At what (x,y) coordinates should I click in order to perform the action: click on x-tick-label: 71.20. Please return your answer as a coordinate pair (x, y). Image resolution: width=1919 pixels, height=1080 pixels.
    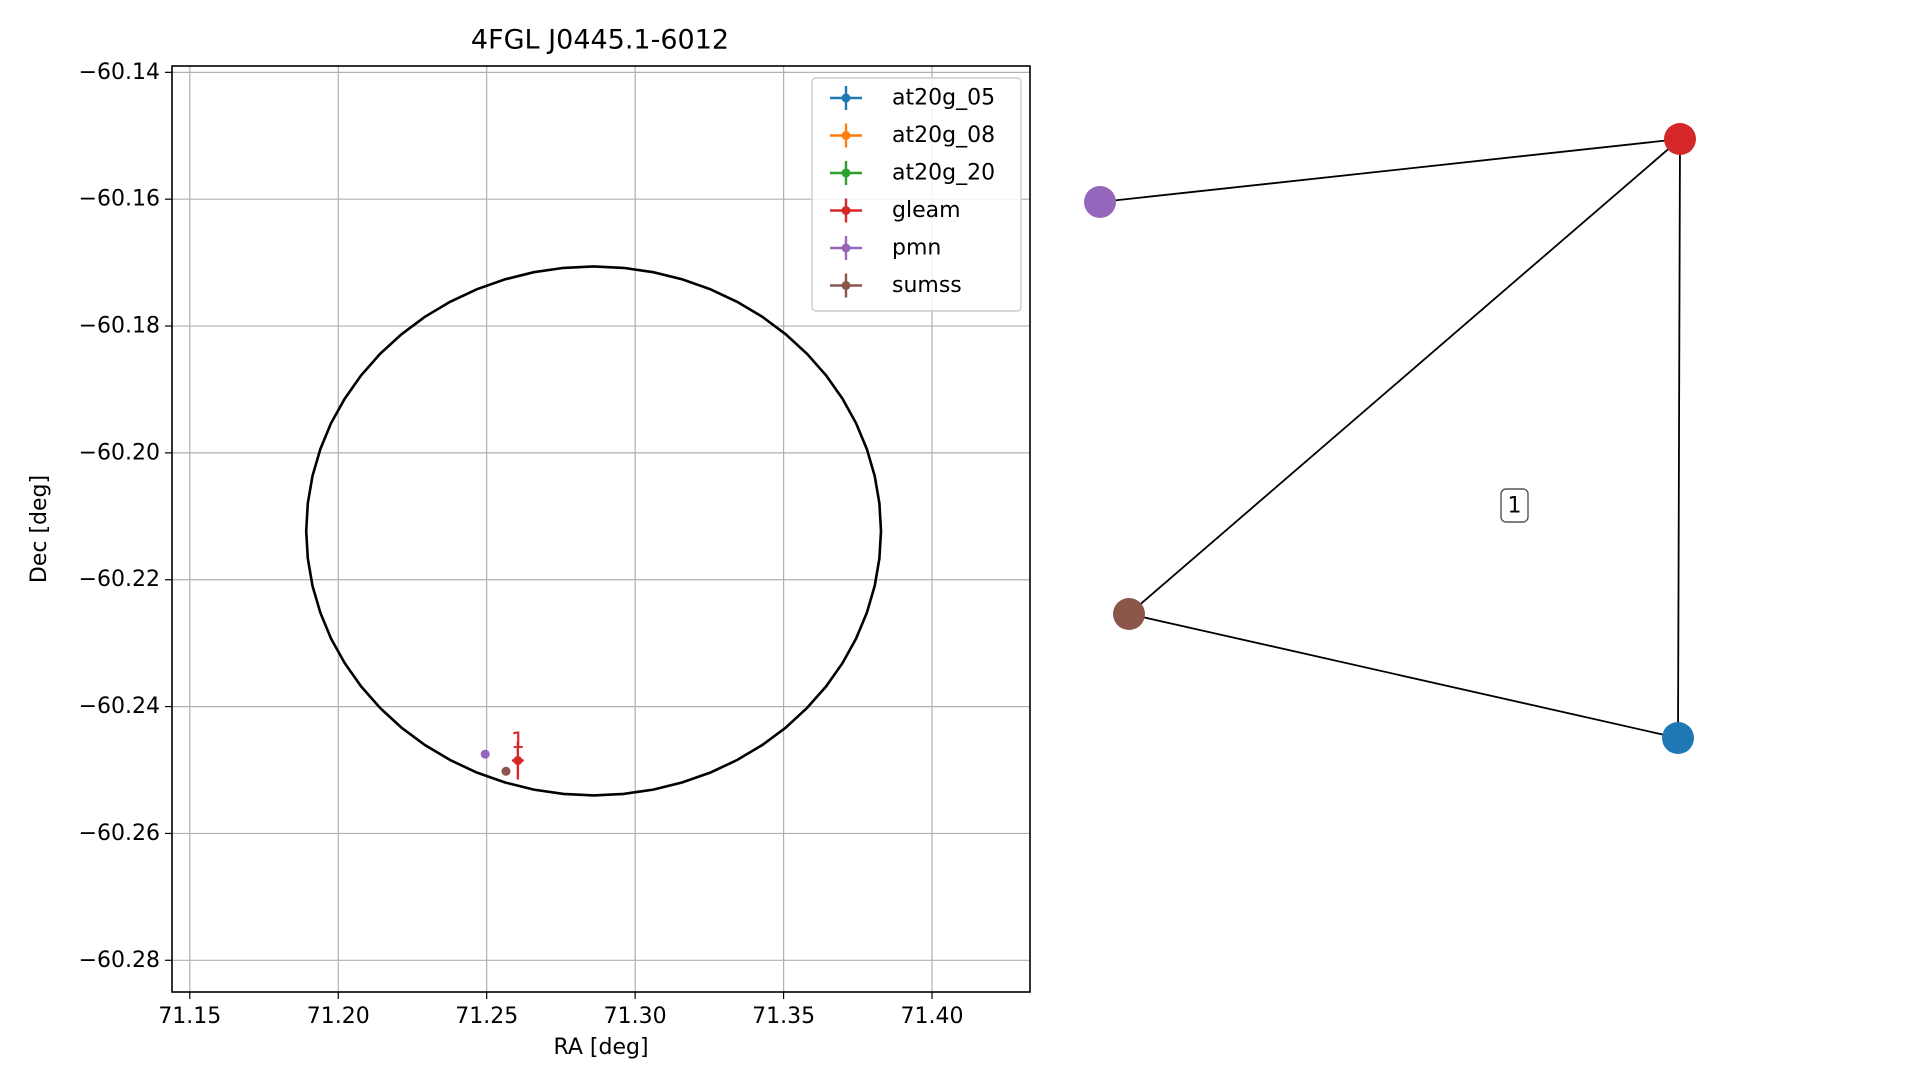
    Looking at the image, I should click on (338, 1016).